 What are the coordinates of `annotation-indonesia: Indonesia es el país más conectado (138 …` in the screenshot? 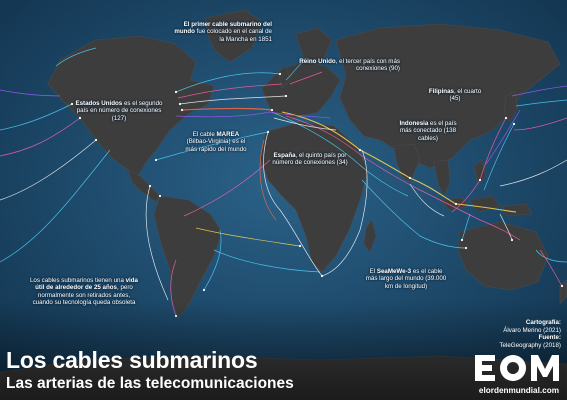 It's located at (428, 131).